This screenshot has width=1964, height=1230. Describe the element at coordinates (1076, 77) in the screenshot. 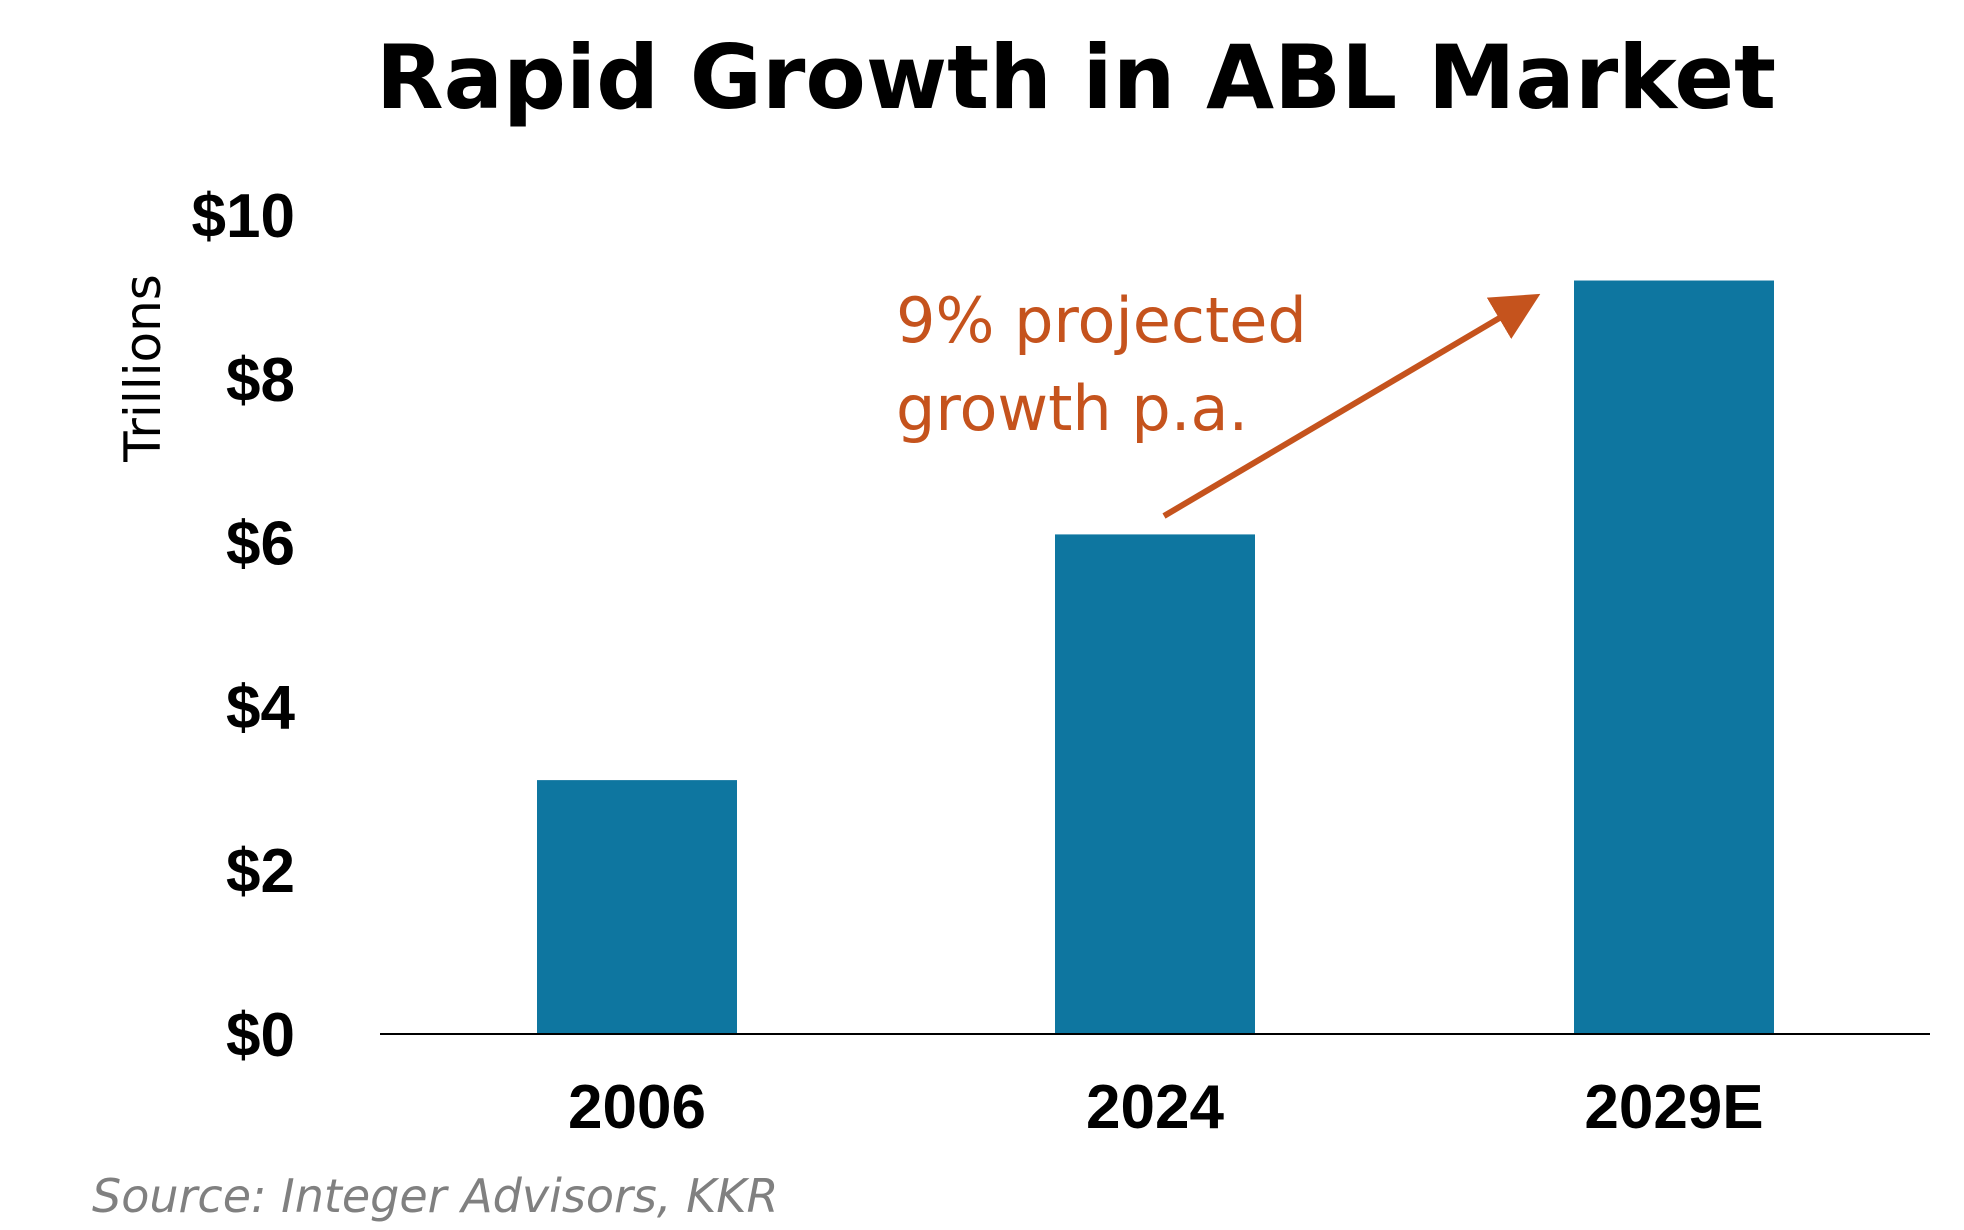

I see `chart-title: Rapid Growth in ABL Market` at that location.